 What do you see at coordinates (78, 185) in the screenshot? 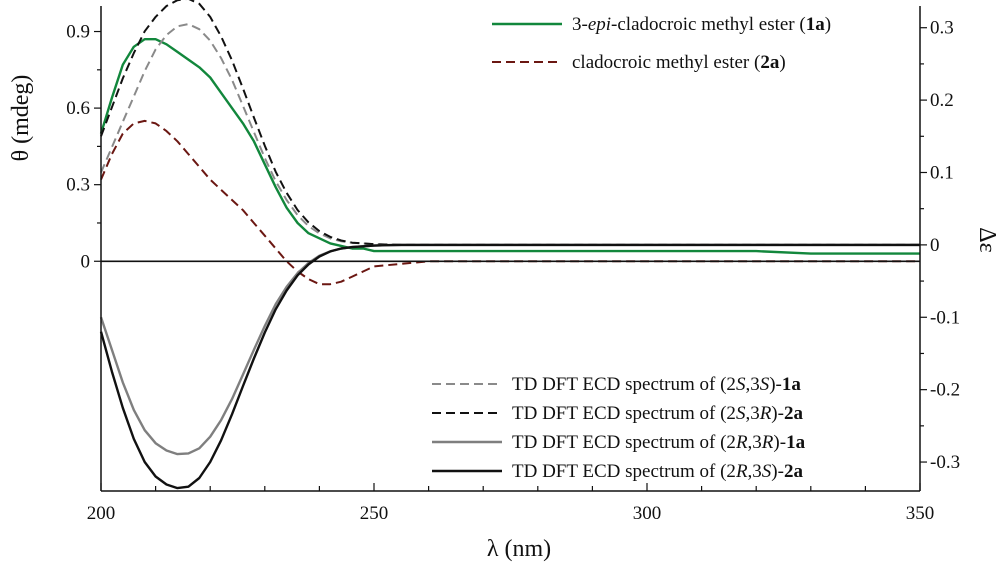
I see `left-tick-label: 0.3` at bounding box center [78, 185].